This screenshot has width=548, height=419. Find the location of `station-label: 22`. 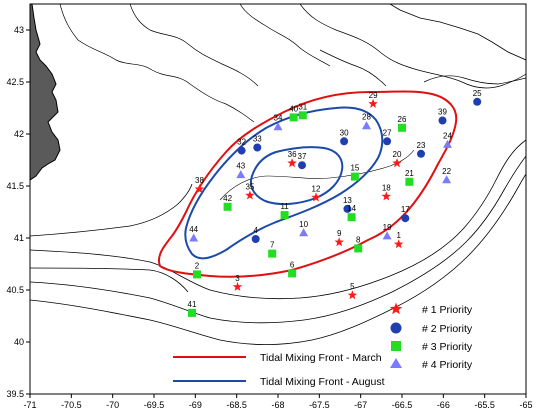

station-label: 22 is located at coordinates (446, 171).